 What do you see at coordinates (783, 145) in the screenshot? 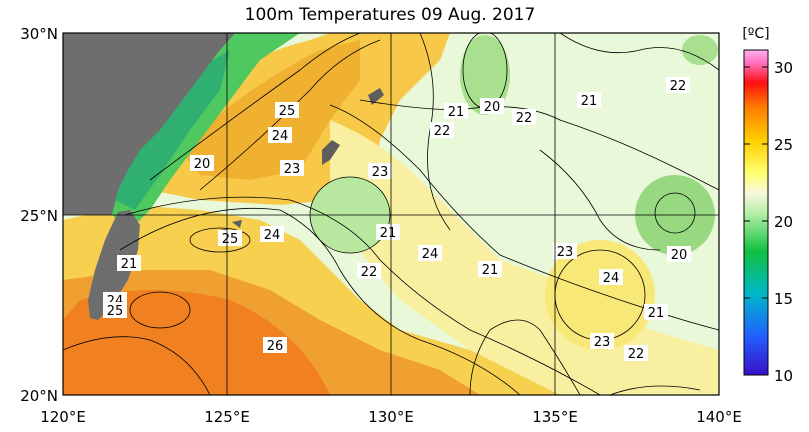
I see `colorbar-tick: 25` at bounding box center [783, 145].